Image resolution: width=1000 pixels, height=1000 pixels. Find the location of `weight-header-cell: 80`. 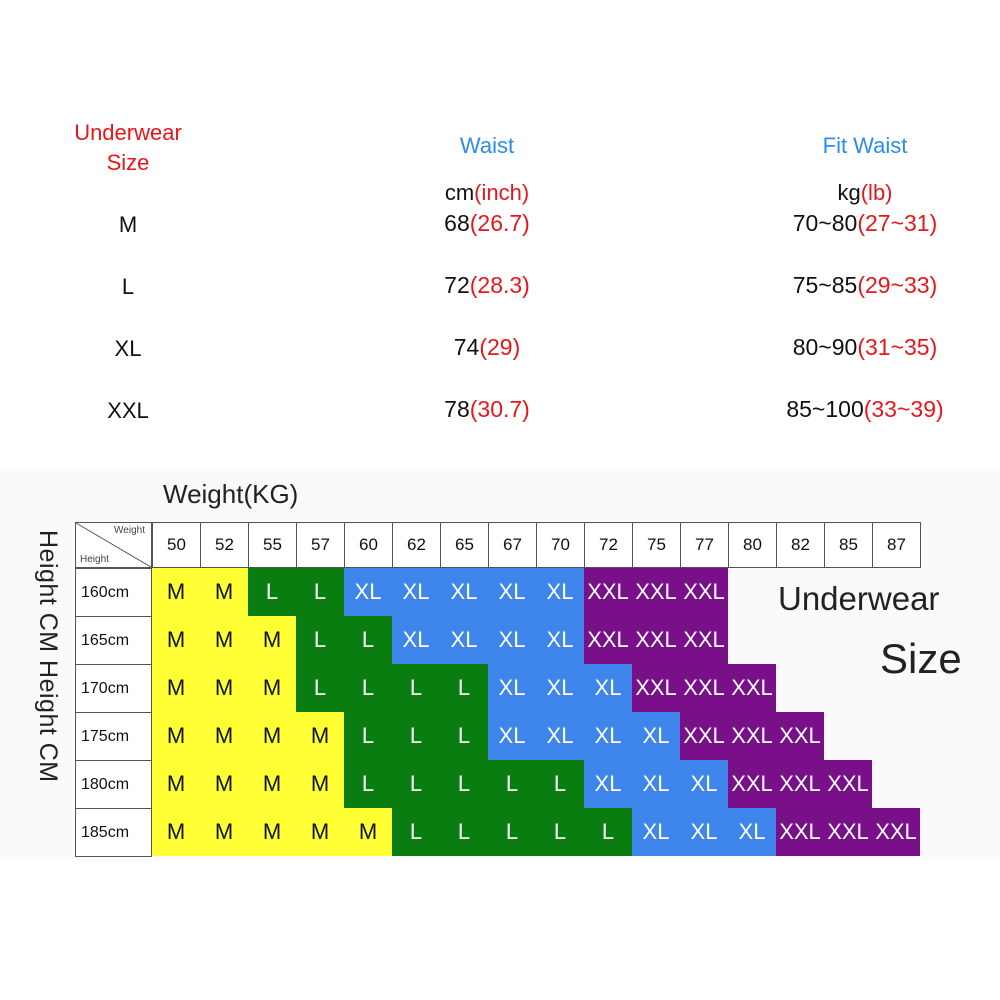

weight-header-cell: 80 is located at coordinates (752, 545).